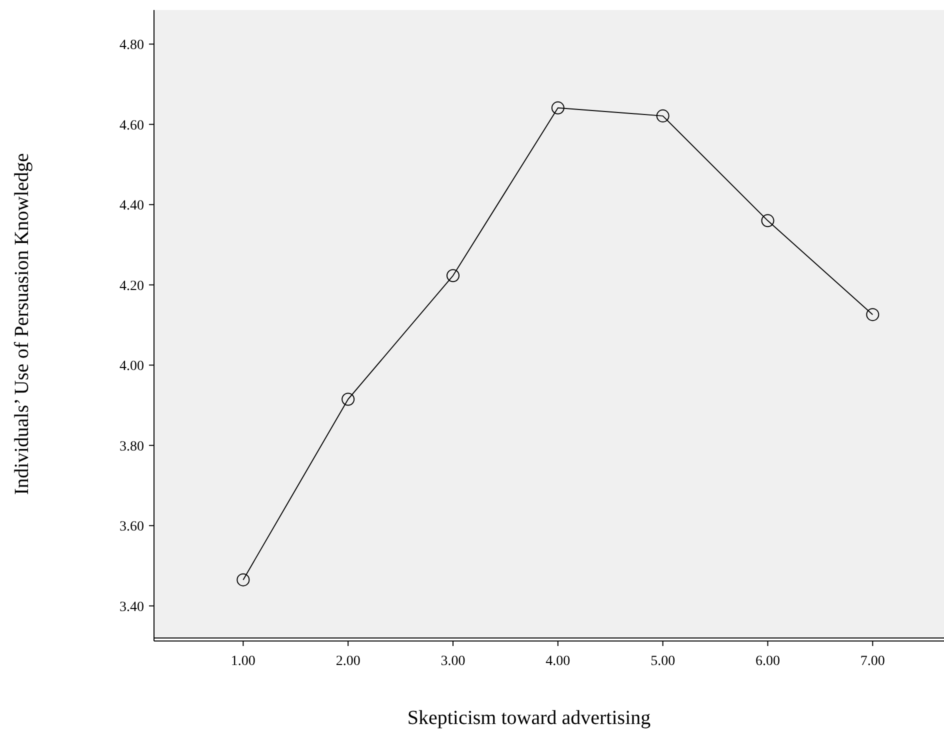 The width and height of the screenshot is (944, 736). Describe the element at coordinates (663, 661) in the screenshot. I see `x-tick-label: 5.00` at that location.